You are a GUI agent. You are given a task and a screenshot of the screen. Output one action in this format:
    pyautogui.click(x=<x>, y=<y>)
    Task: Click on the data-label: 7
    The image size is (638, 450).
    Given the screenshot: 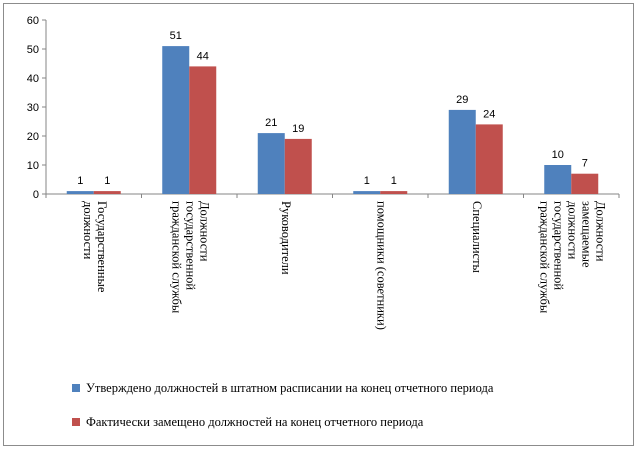 What is the action you would take?
    pyautogui.click(x=585, y=164)
    